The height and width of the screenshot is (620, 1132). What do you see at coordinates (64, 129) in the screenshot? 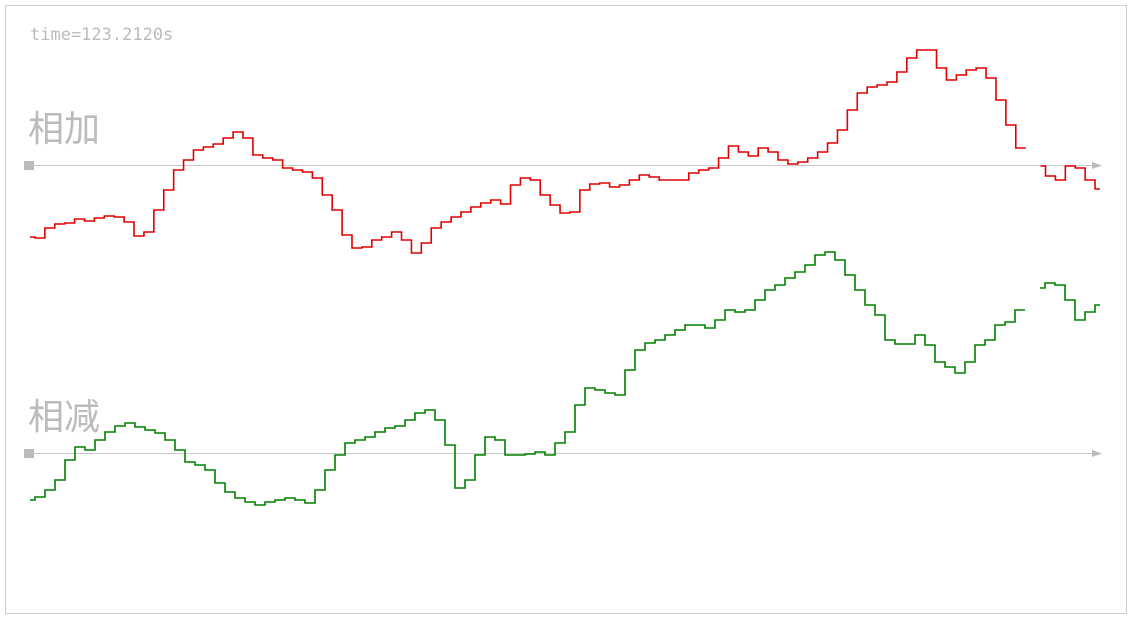
I see `chart-title: 相加` at bounding box center [64, 129].